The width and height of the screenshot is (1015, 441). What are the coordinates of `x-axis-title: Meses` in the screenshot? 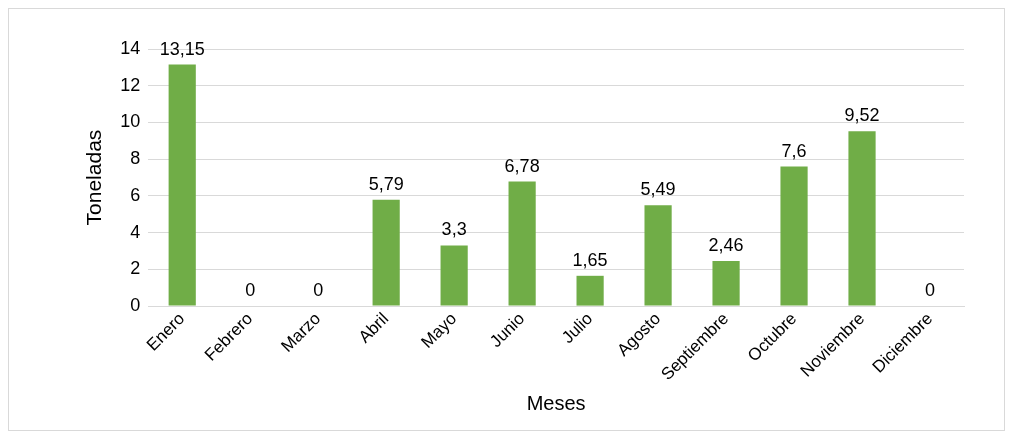 It's located at (556, 402).